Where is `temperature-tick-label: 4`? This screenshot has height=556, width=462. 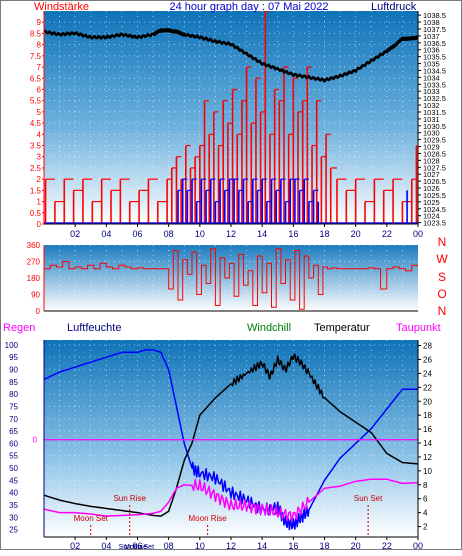
temperature-tick-label: 4 is located at coordinates (425, 513).